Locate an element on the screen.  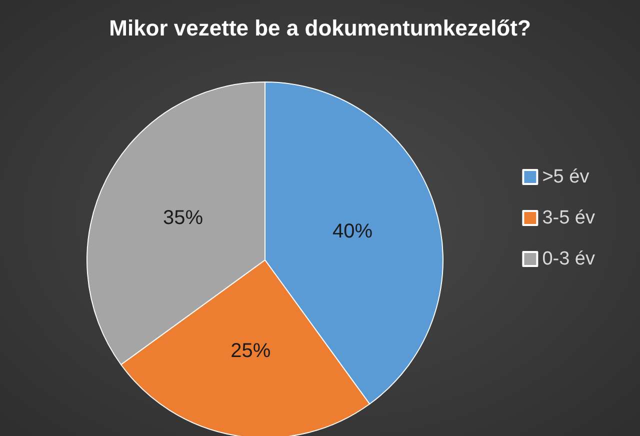
chart-title: Mikor vezette be a dokumentumkezelőt? is located at coordinates (320, 28).